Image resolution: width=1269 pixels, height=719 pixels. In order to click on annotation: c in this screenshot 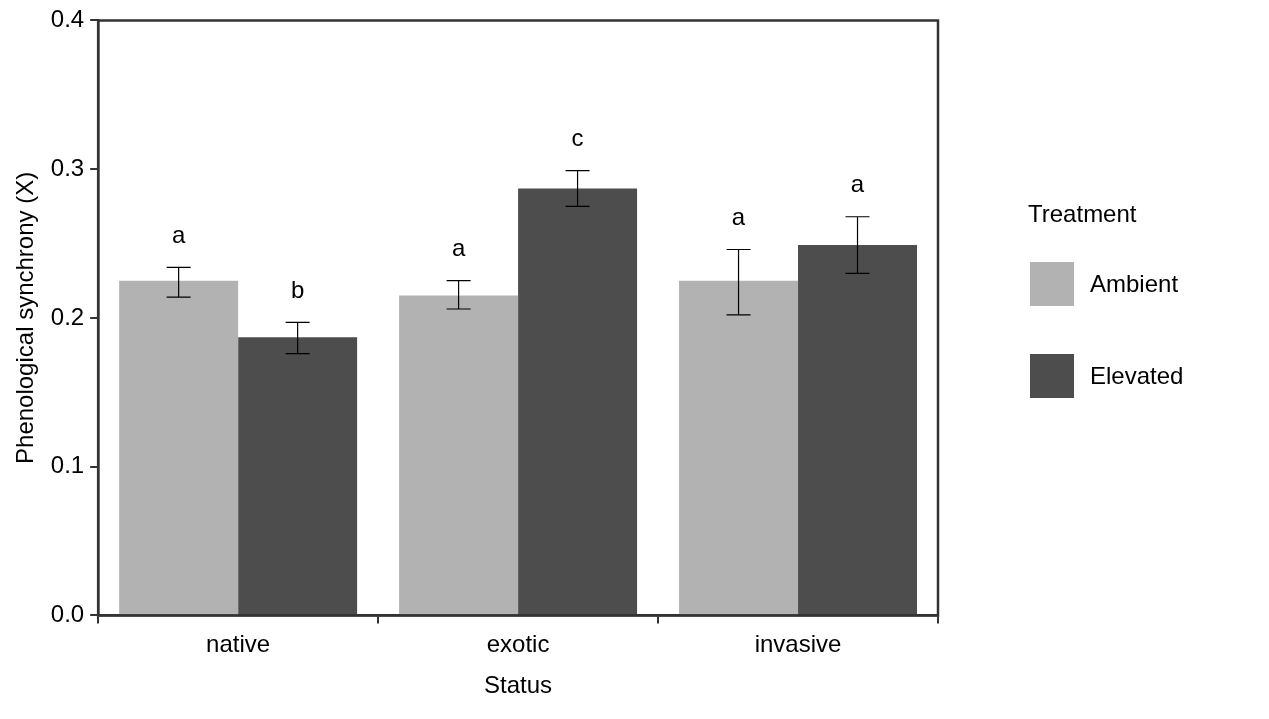, I will do `click(577, 138)`.